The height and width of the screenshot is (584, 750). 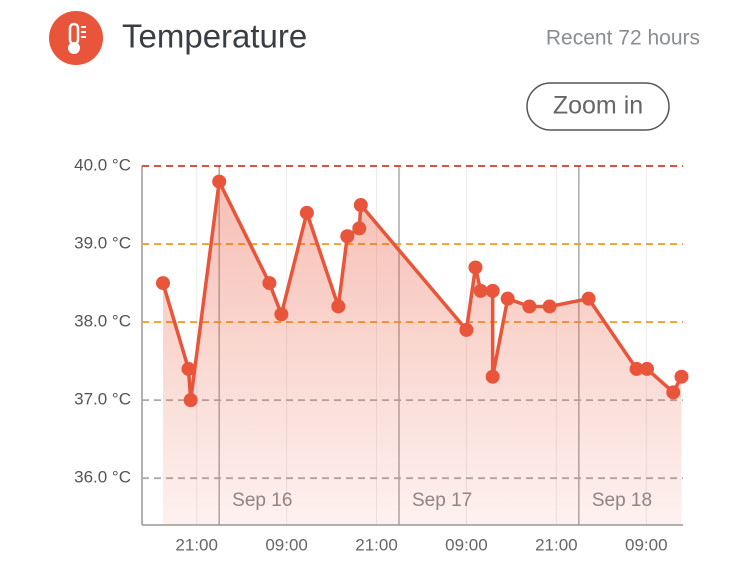 What do you see at coordinates (214, 36) in the screenshot?
I see `chart-title: Temperature` at bounding box center [214, 36].